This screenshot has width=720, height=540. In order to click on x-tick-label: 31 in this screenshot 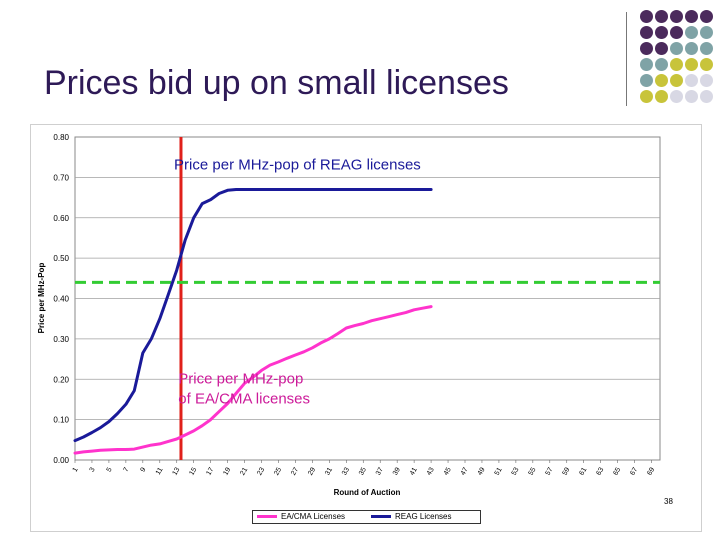, I will do `click(329, 471)`.